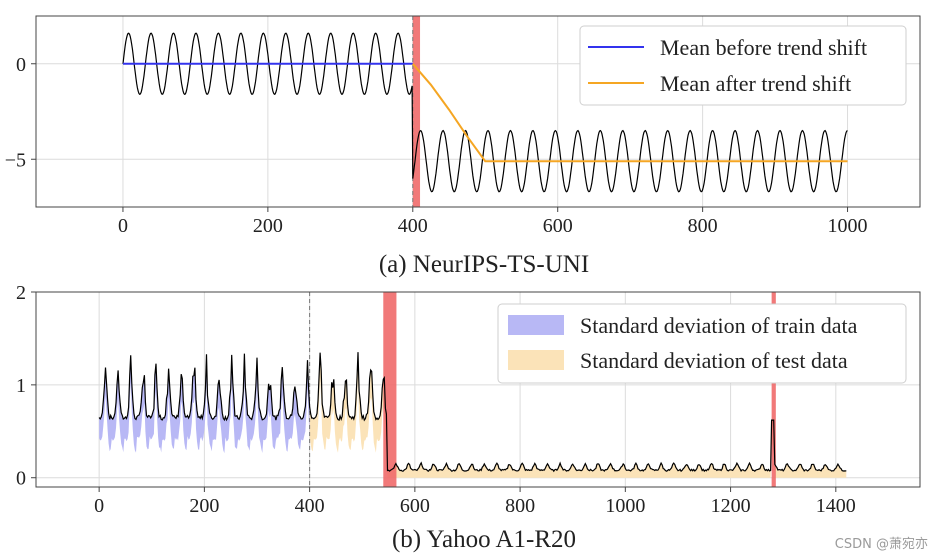 Image resolution: width=934 pixels, height=556 pixels. I want to click on b-x-tick-label: 0, so click(99, 506).